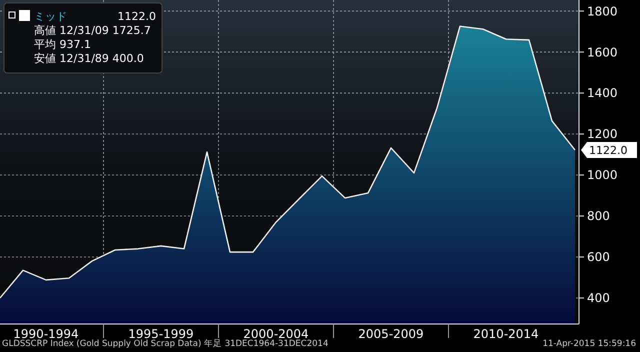 The image size is (640, 352). What do you see at coordinates (161, 334) in the screenshot?
I see `x-tick-label: 1995-1999` at bounding box center [161, 334].